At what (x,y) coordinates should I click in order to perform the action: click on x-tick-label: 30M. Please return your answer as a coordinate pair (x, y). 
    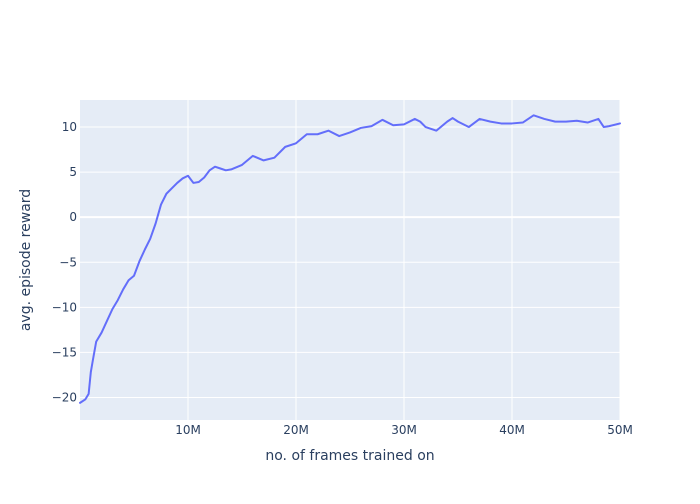
    Looking at the image, I should click on (404, 430).